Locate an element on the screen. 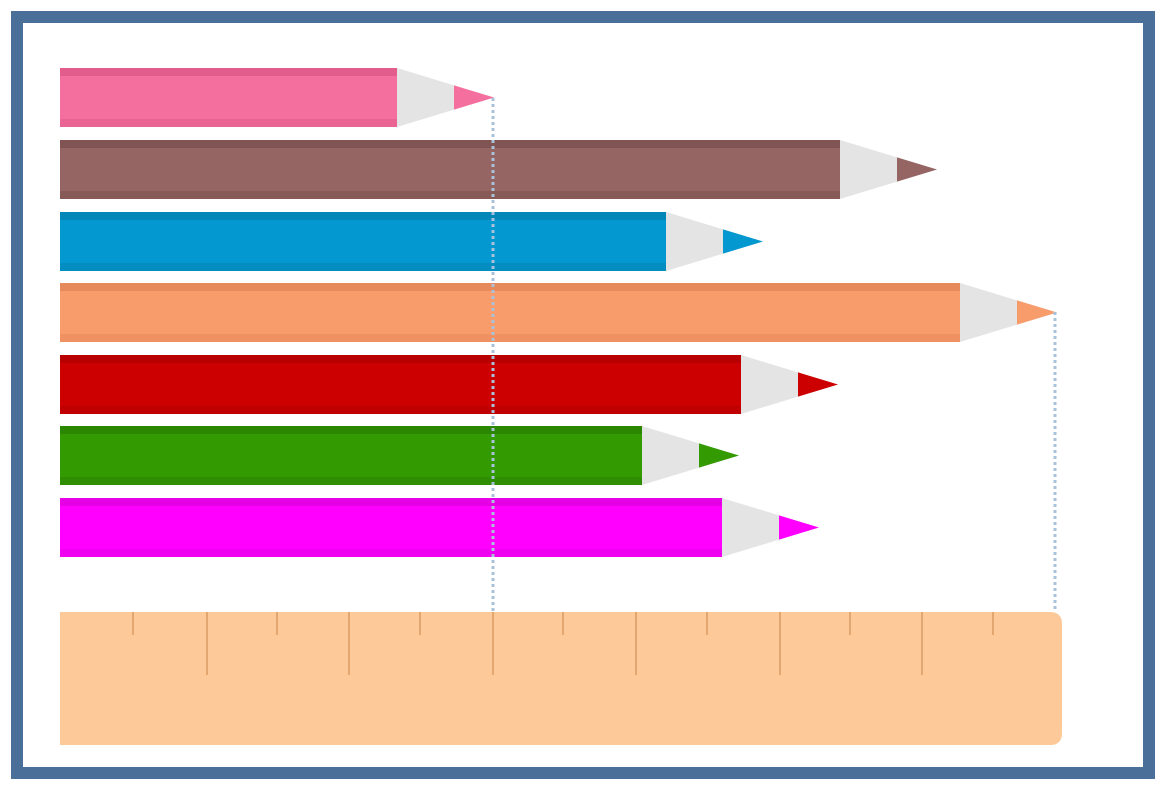 The width and height of the screenshot is (1166, 785). ruler-body is located at coordinates (561, 678).